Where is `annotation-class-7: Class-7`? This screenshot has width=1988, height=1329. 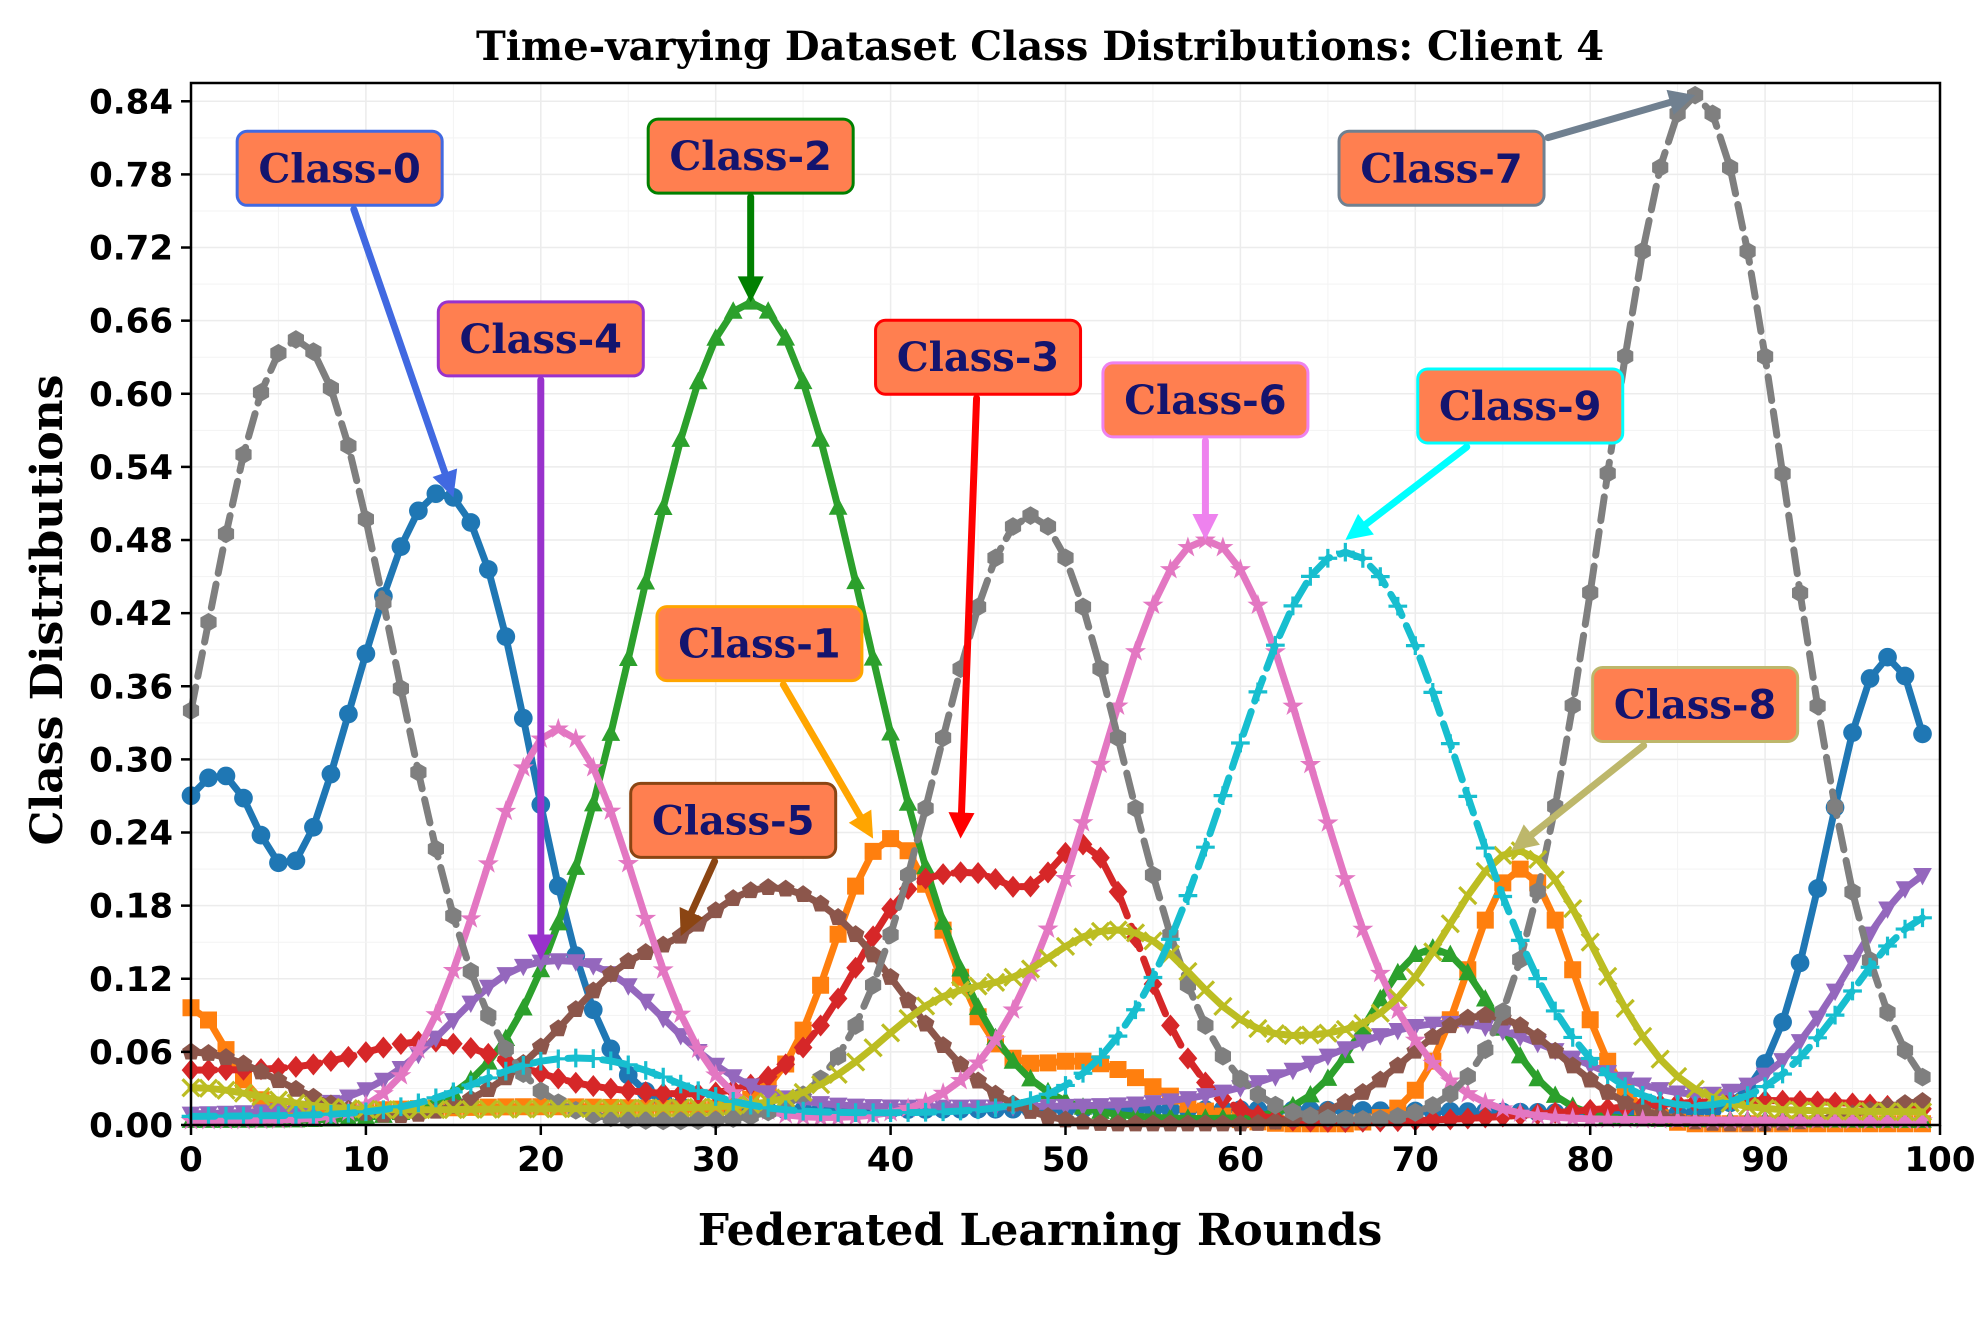 annotation-class-7: Class-7 is located at coordinates (1516, 148).